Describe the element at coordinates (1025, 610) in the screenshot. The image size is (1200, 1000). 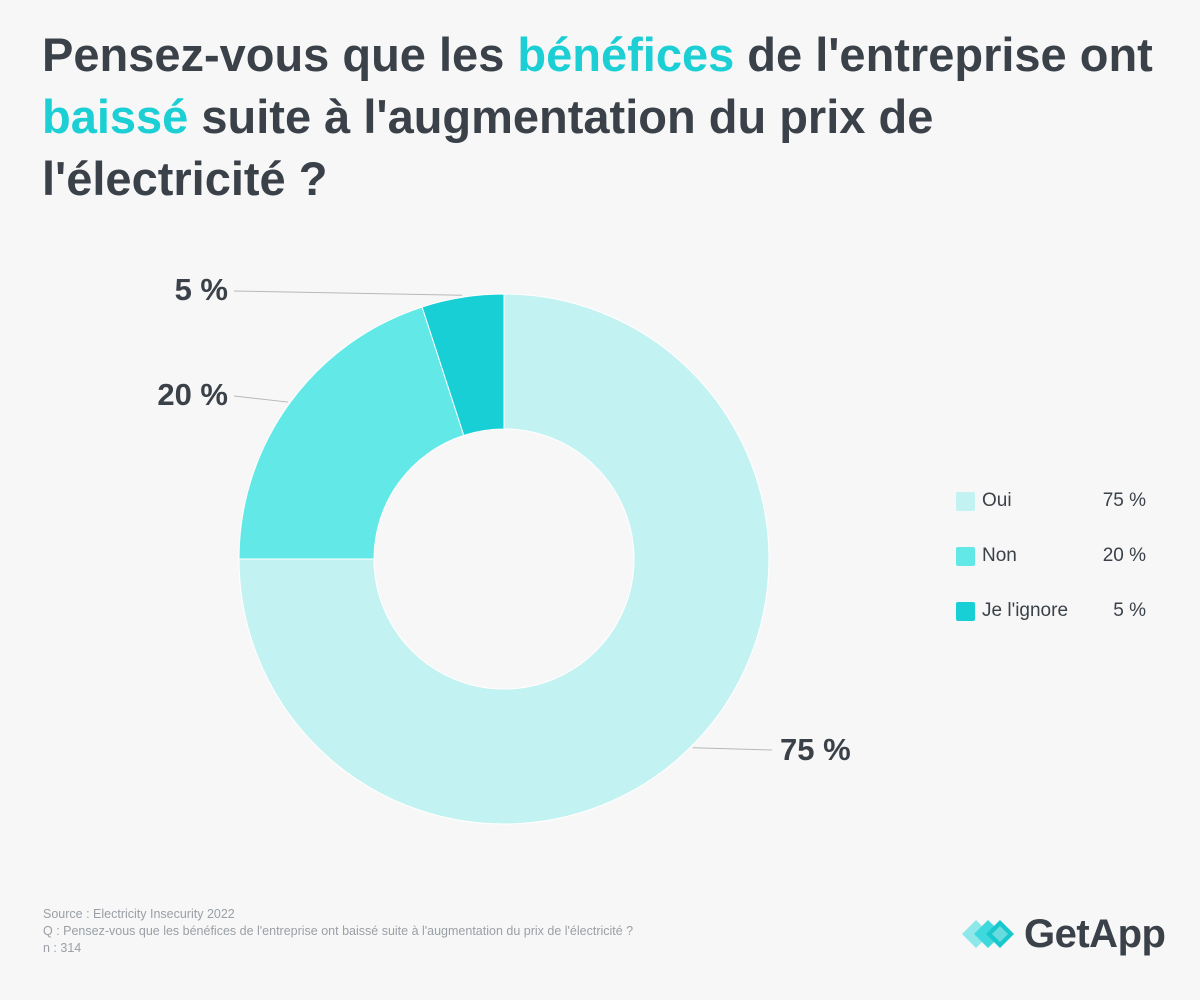
I see `legend-label-je-lignore: Je l'ignore` at that location.